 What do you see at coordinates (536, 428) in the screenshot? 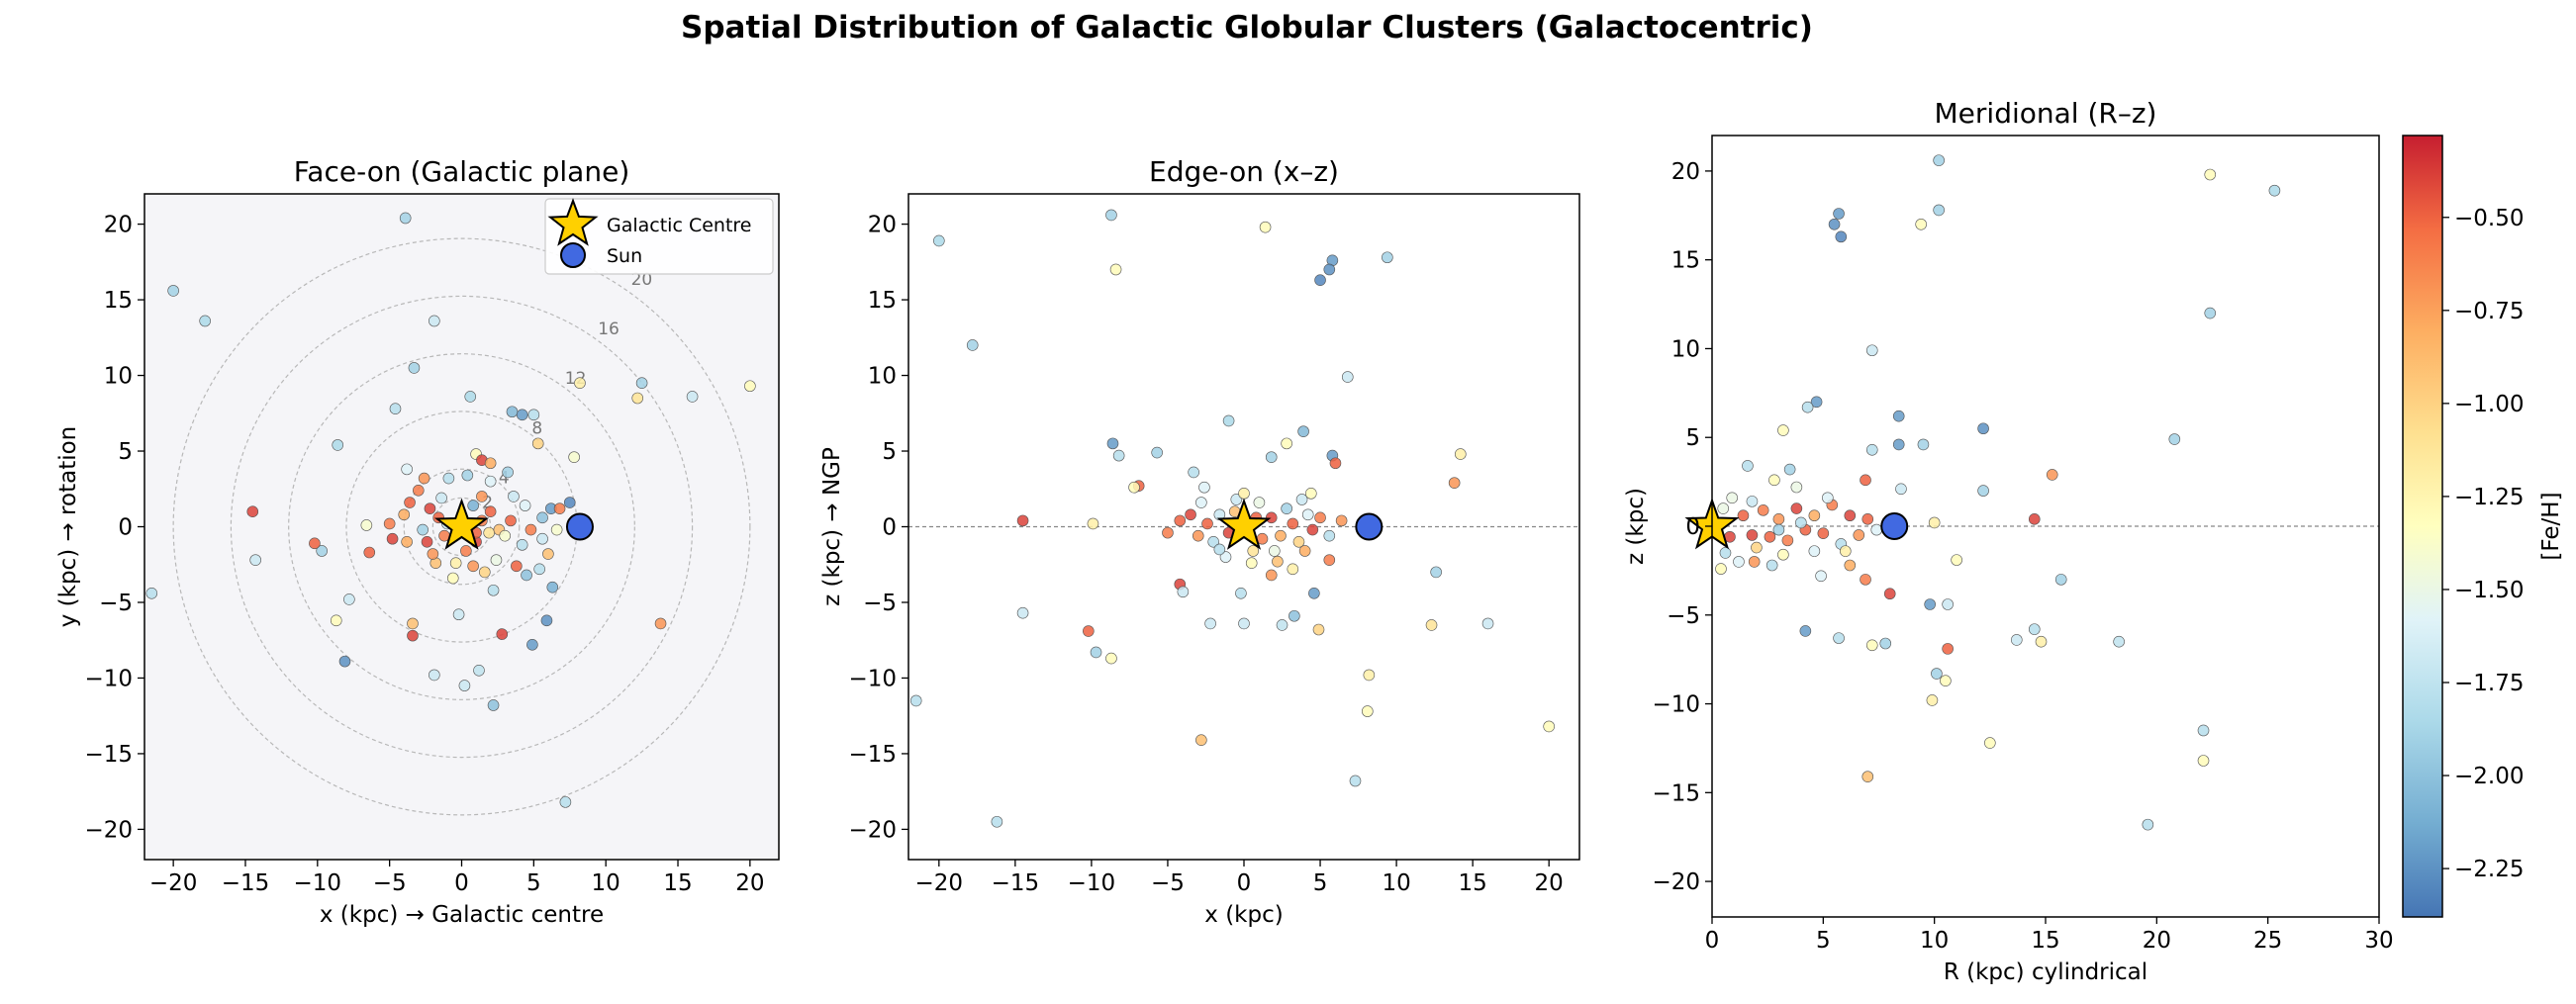
I see `ring-label: 8` at bounding box center [536, 428].